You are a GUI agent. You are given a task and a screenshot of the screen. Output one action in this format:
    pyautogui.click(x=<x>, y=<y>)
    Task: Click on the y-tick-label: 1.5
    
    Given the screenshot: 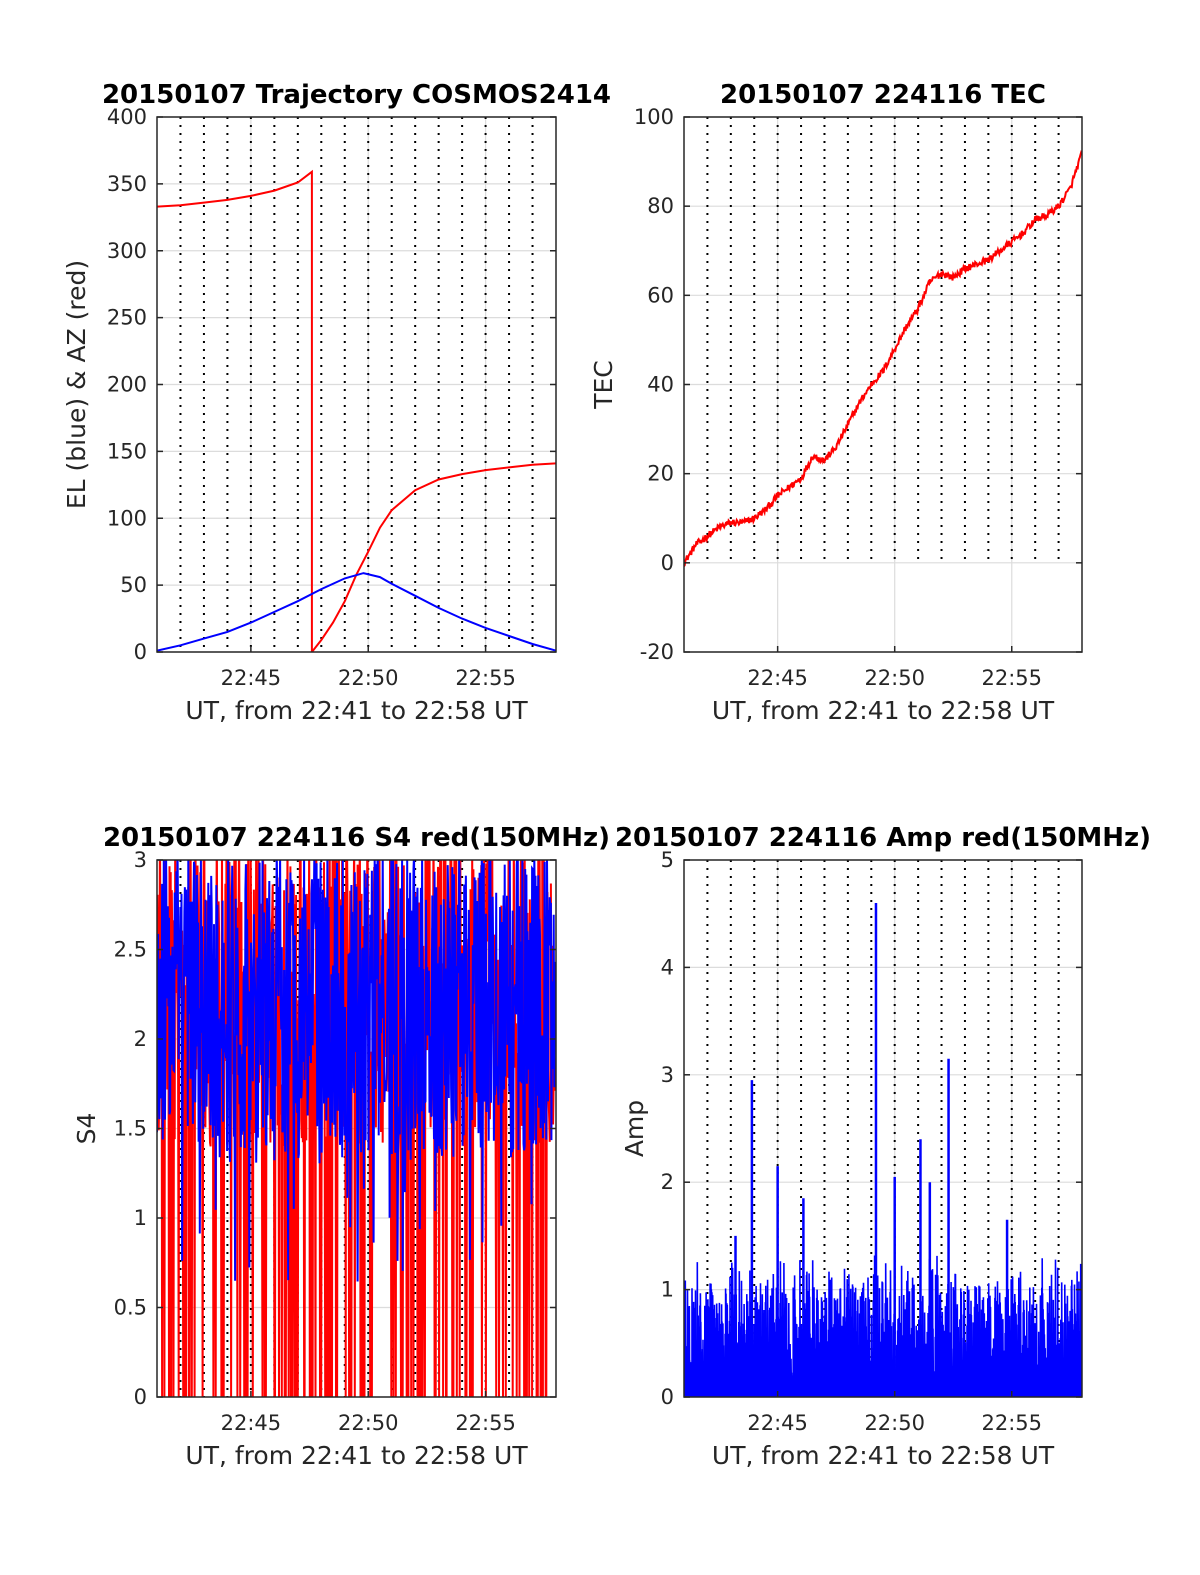 What is the action you would take?
    pyautogui.click(x=130, y=1129)
    